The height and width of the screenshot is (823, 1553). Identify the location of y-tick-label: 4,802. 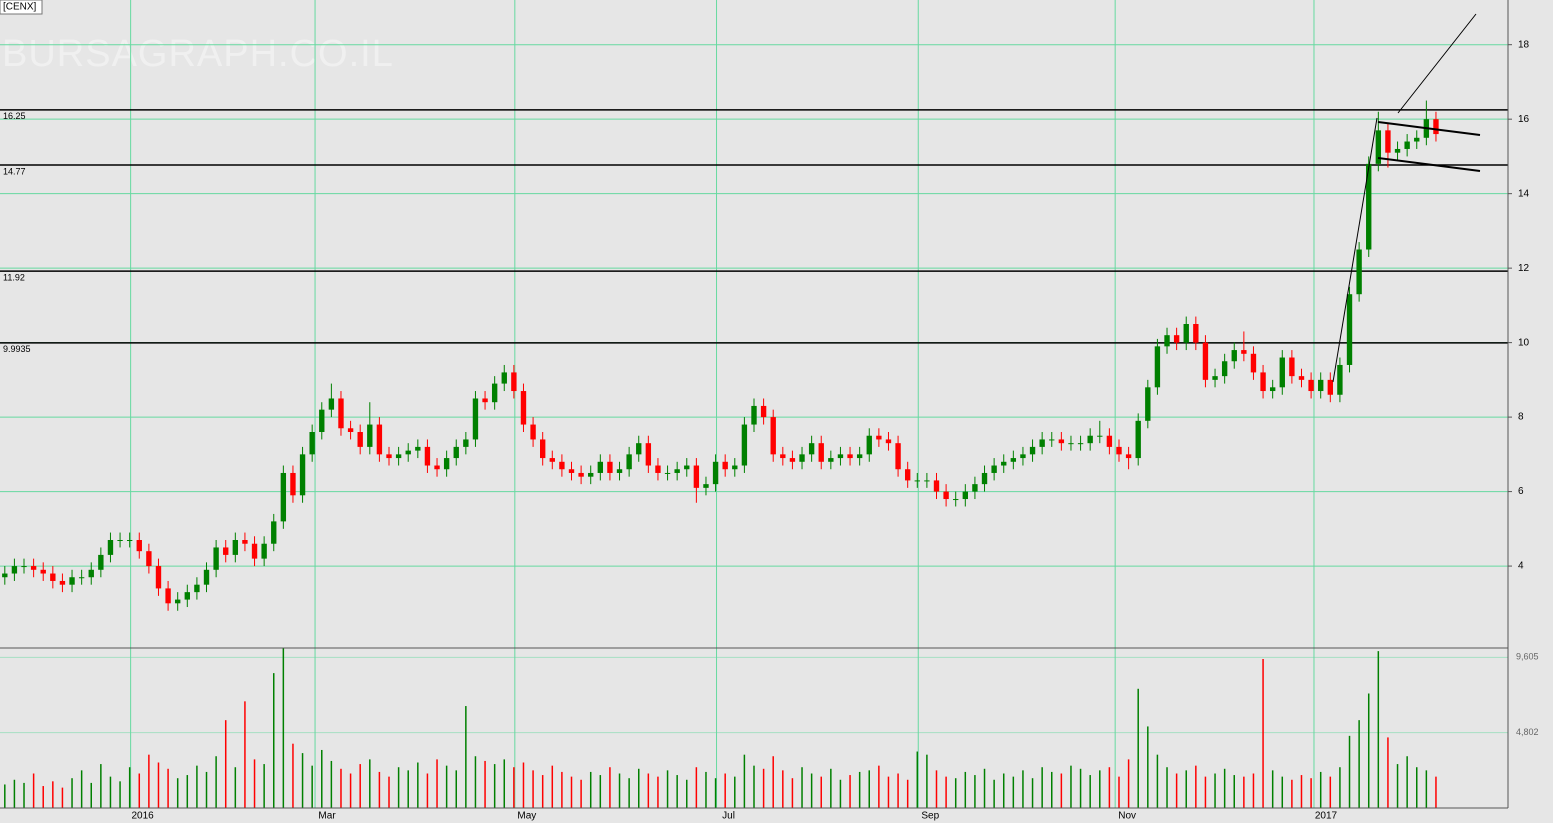
(1527, 732).